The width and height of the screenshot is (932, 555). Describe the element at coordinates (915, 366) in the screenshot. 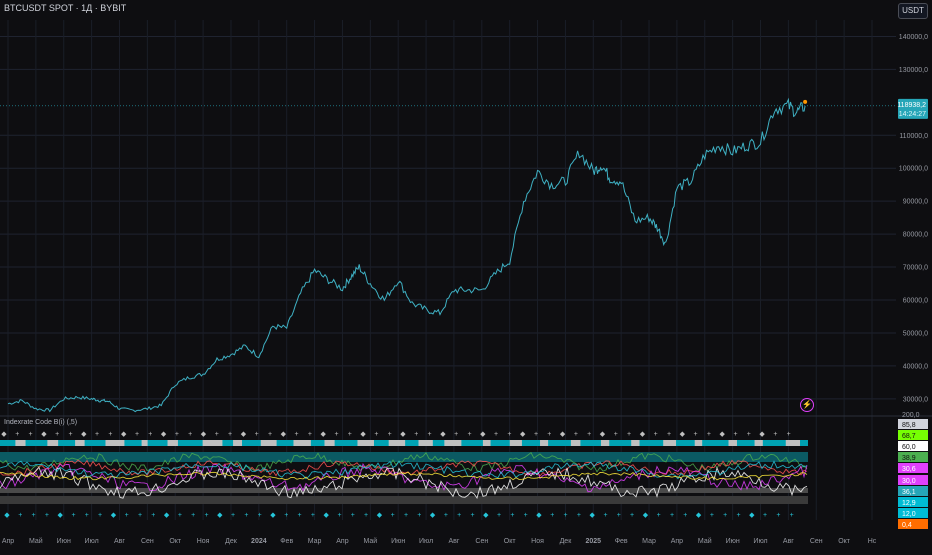

I see `y-tick-label: 40000,0` at that location.